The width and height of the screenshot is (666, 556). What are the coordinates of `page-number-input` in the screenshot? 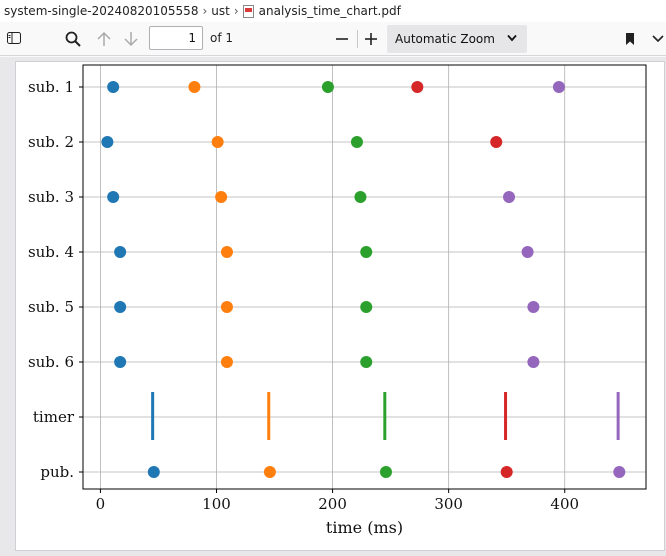 It's located at (176, 38).